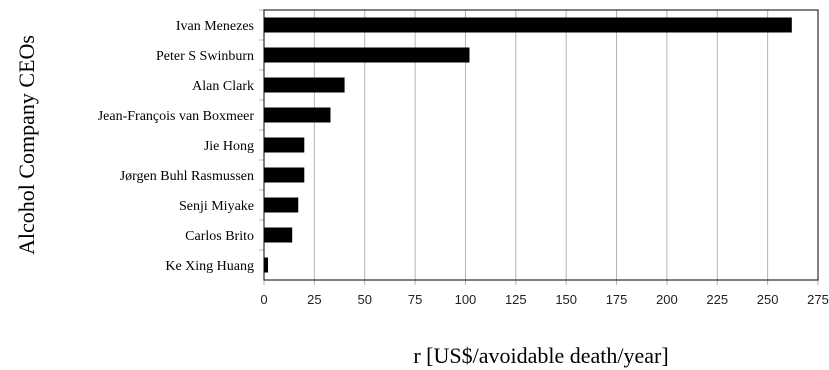 The height and width of the screenshot is (370, 829). I want to click on category-label: Senji Miyake, so click(216, 206).